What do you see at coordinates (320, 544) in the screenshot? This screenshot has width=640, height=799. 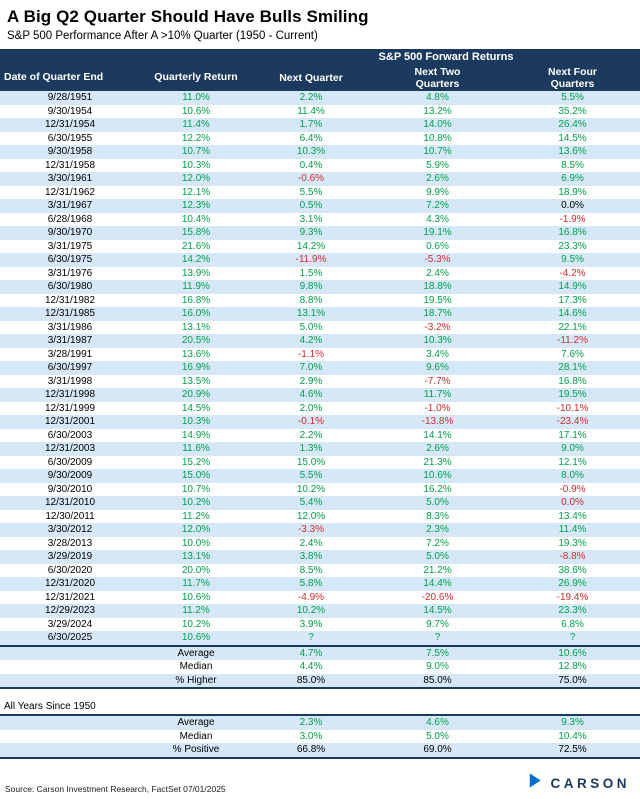 I see `table-row: 3/28/2013 10.0% 2.4% 7.2% 19.3%` at bounding box center [320, 544].